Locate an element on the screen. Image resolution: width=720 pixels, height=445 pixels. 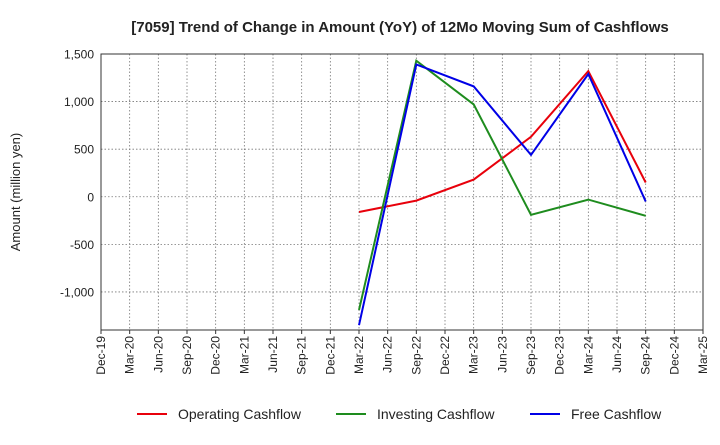
x-tick-label: Mar-25 is located at coordinates (703, 355).